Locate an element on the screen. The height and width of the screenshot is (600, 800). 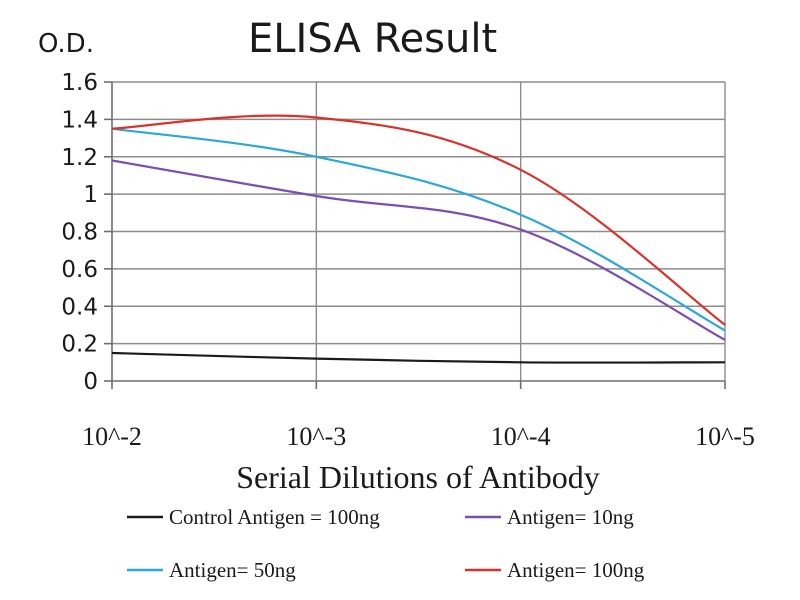
y-axis-label: O.D. is located at coordinates (66, 44).